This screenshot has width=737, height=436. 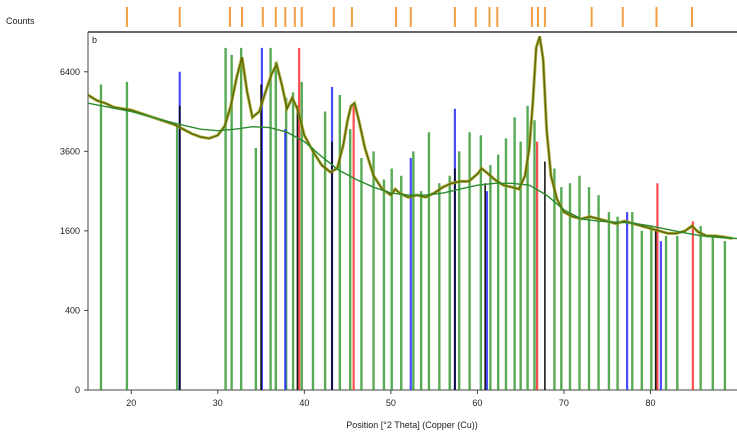 I want to click on y-tick-label: 3600, so click(x=70, y=151).